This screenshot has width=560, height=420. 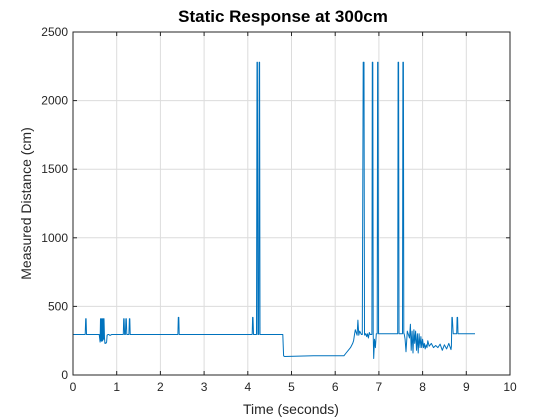 What do you see at coordinates (116, 387) in the screenshot?
I see `x-tick-label: 1` at bounding box center [116, 387].